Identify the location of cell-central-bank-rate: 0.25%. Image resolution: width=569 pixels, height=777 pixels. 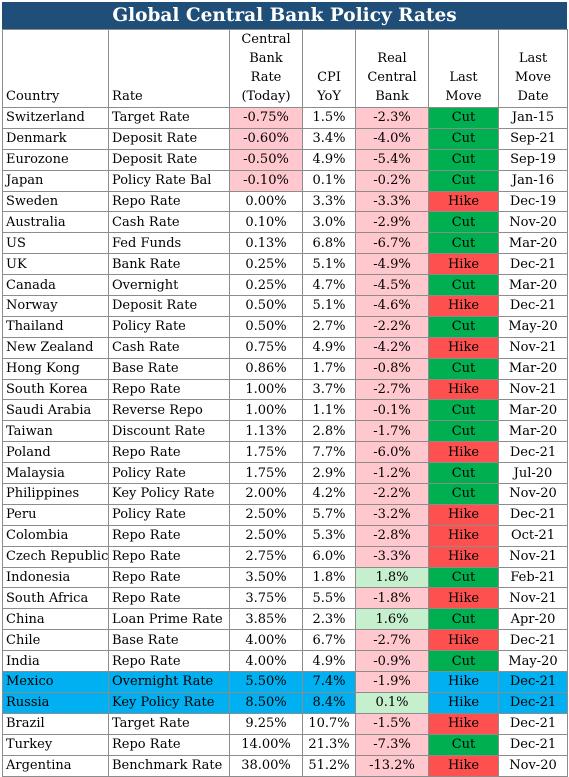
(266, 285).